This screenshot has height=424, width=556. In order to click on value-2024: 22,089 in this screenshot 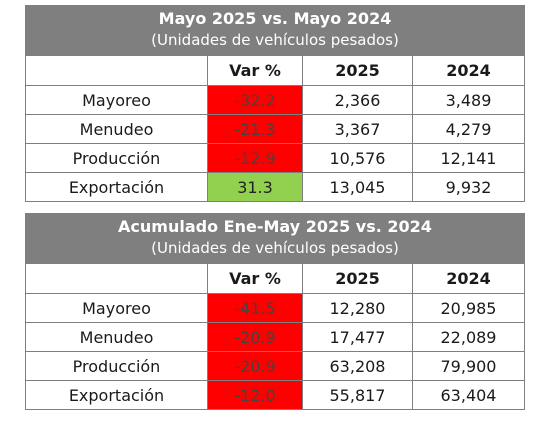, I will do `click(468, 337)`.